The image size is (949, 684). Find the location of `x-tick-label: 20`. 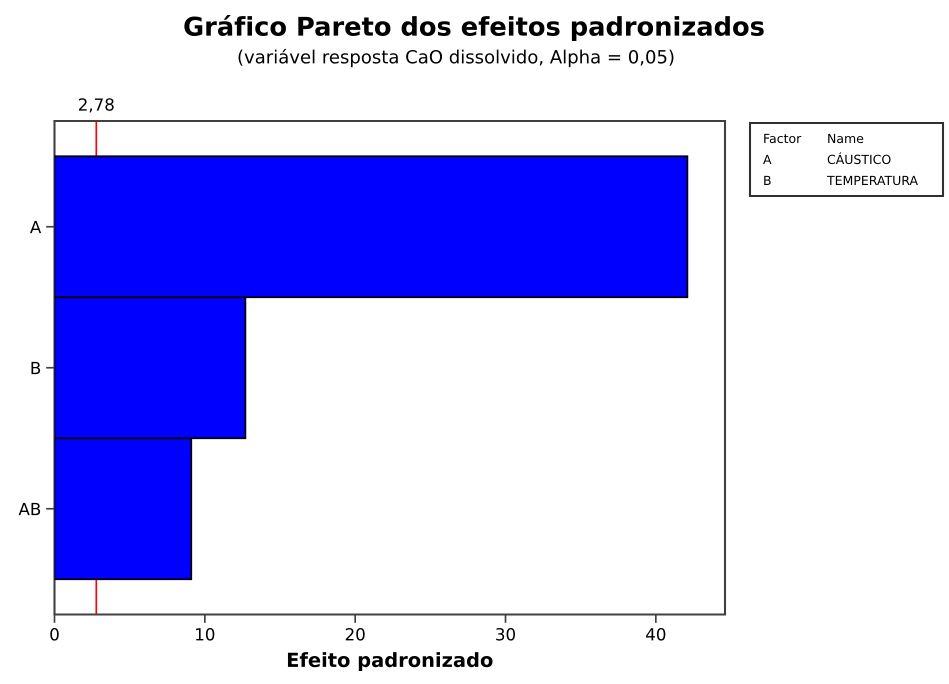

x-tick-label: 20 is located at coordinates (355, 634).